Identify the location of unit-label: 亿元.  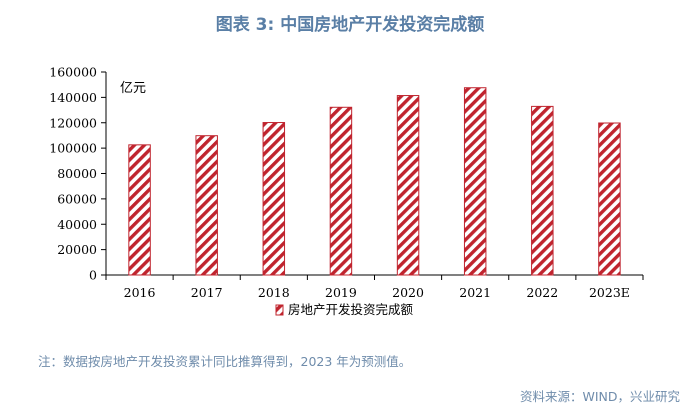
(133, 88).